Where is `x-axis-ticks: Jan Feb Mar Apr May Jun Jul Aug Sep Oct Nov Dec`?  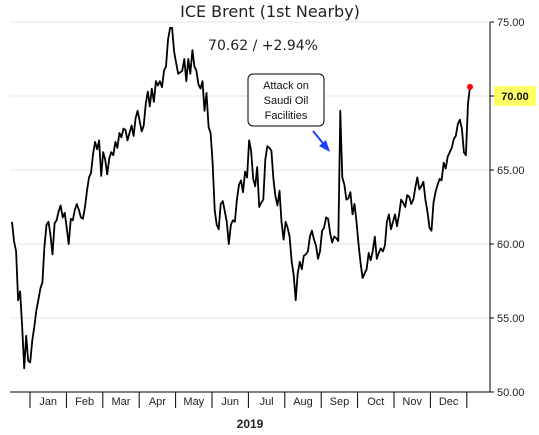
x-axis-ticks: Jan Feb Mar Apr May Jun Jul Aug Sep Oct Nov Dec is located at coordinates (248, 400).